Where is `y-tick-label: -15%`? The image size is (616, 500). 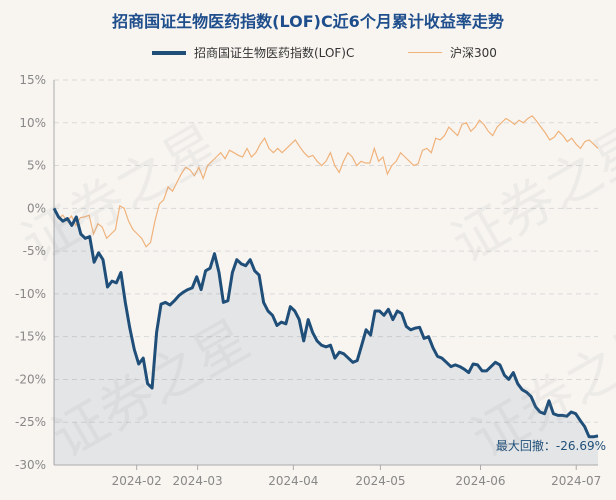
y-tick-label: -15% is located at coordinates (30, 337).